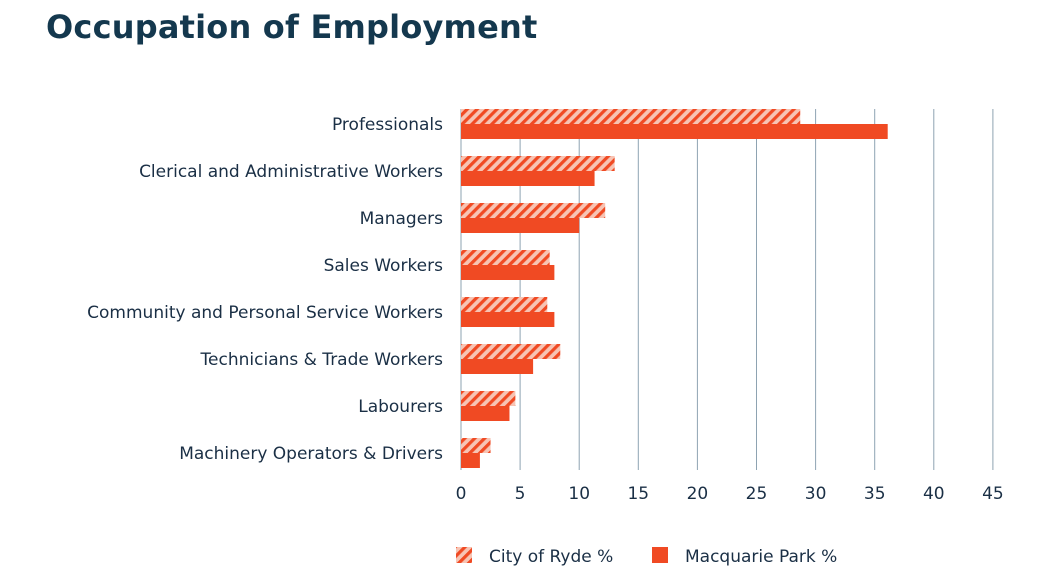 The width and height of the screenshot is (1049, 584). Describe the element at coordinates (761, 557) in the screenshot. I see `legend-label: Macquarie Park %` at that location.